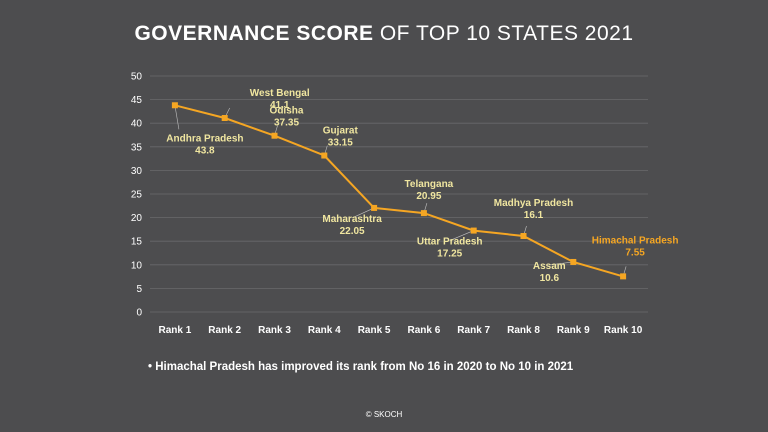  Describe the element at coordinates (341, 131) in the screenshot. I see `data-label-name: Gujarat` at that location.